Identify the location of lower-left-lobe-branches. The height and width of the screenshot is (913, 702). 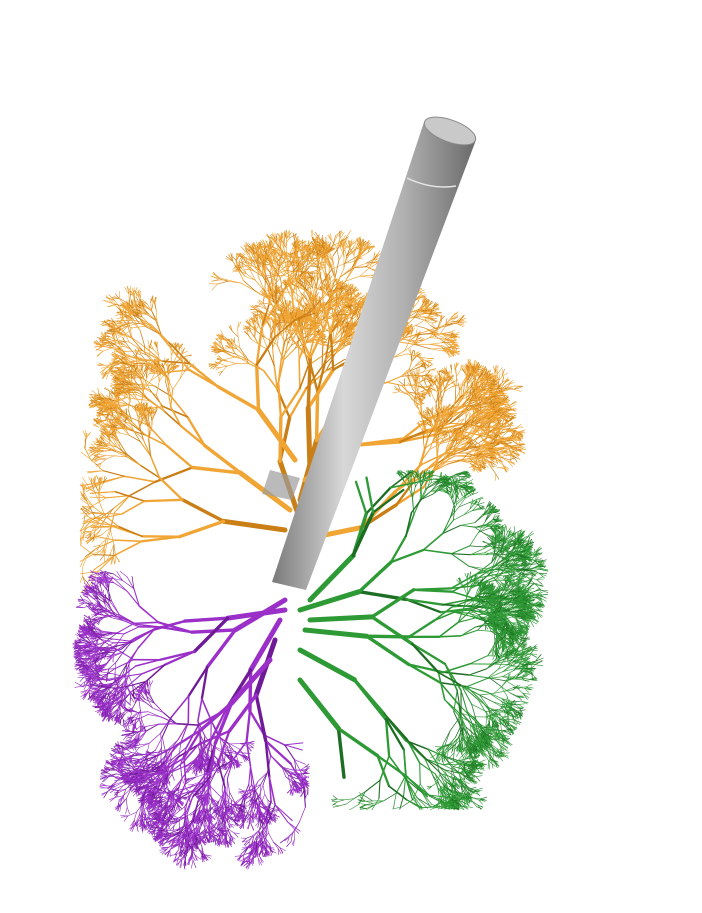
(191, 719).